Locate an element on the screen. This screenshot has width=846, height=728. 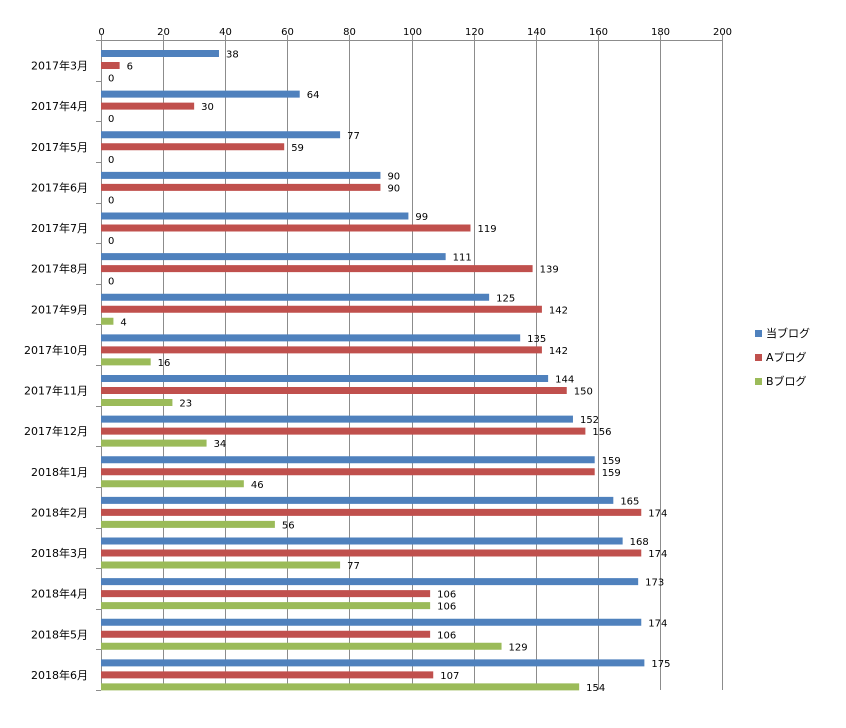
x-tick-label: 100 is located at coordinates (412, 32).